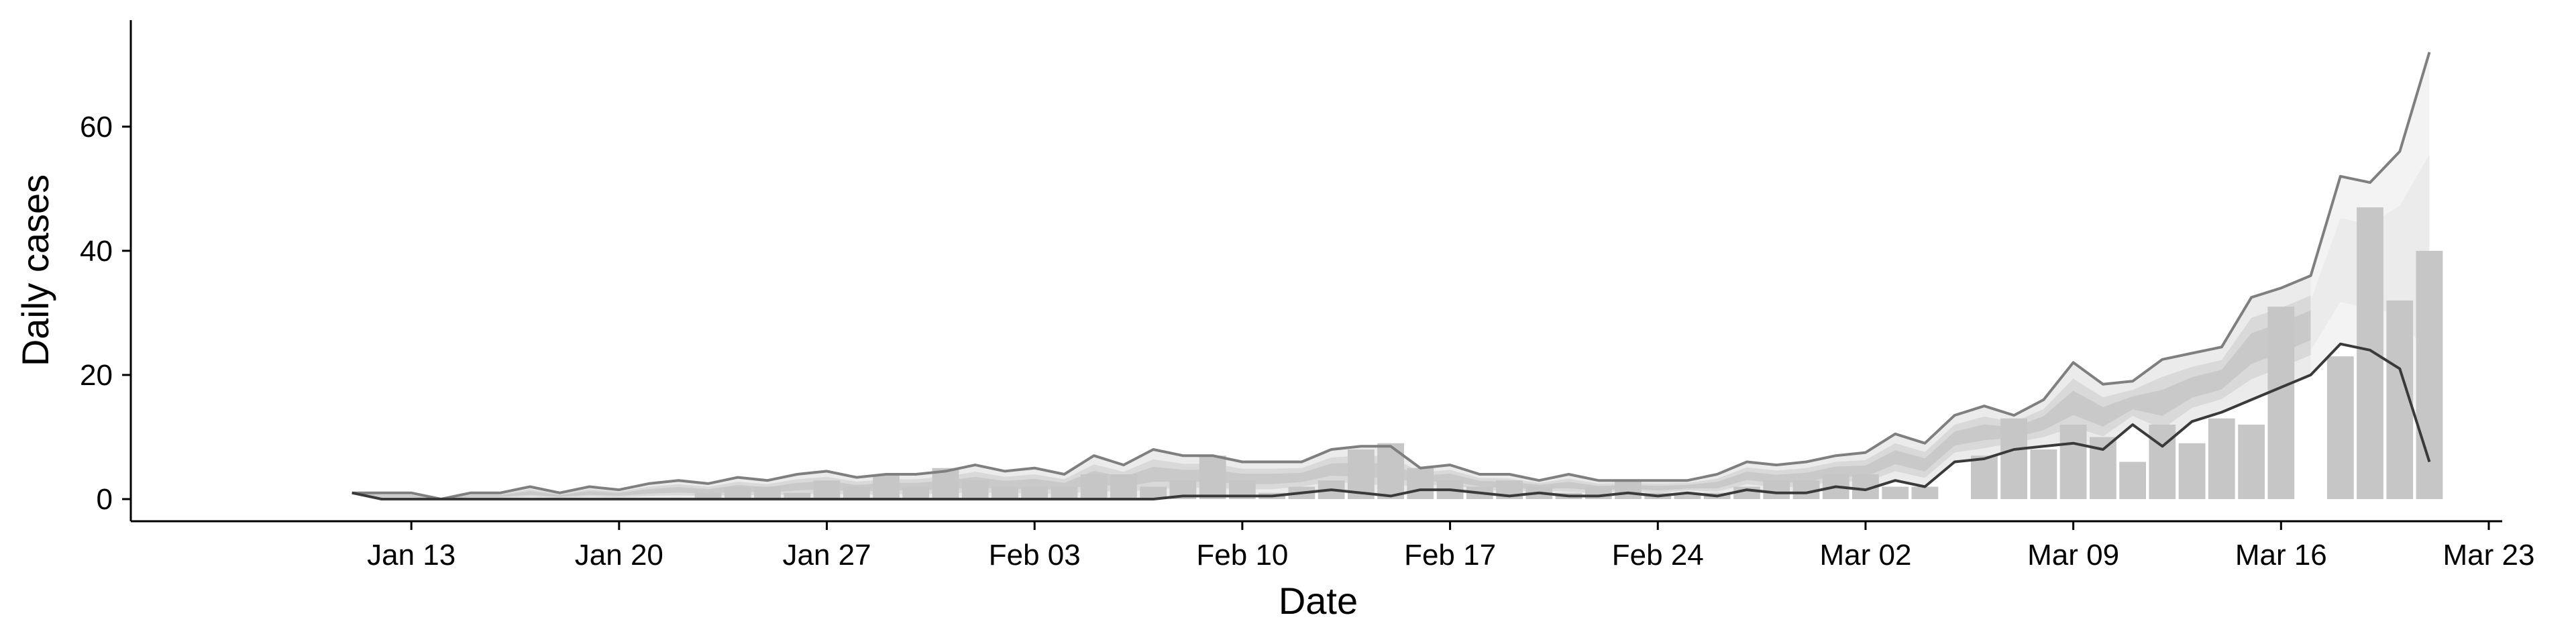  I want to click on x-tick-label: Jan 13, so click(411, 555).